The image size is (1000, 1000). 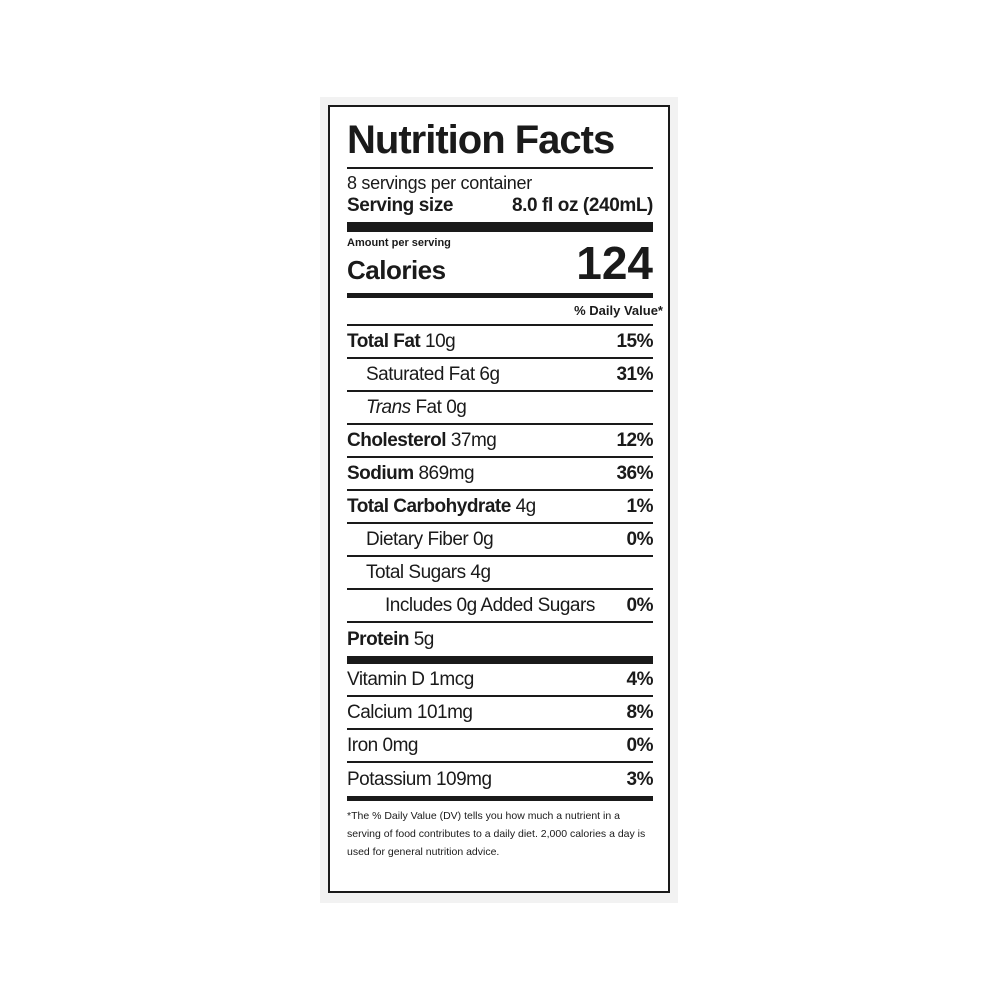 What do you see at coordinates (500, 779) in the screenshot?
I see `nutrient-row: Potassium 109mg 3%` at bounding box center [500, 779].